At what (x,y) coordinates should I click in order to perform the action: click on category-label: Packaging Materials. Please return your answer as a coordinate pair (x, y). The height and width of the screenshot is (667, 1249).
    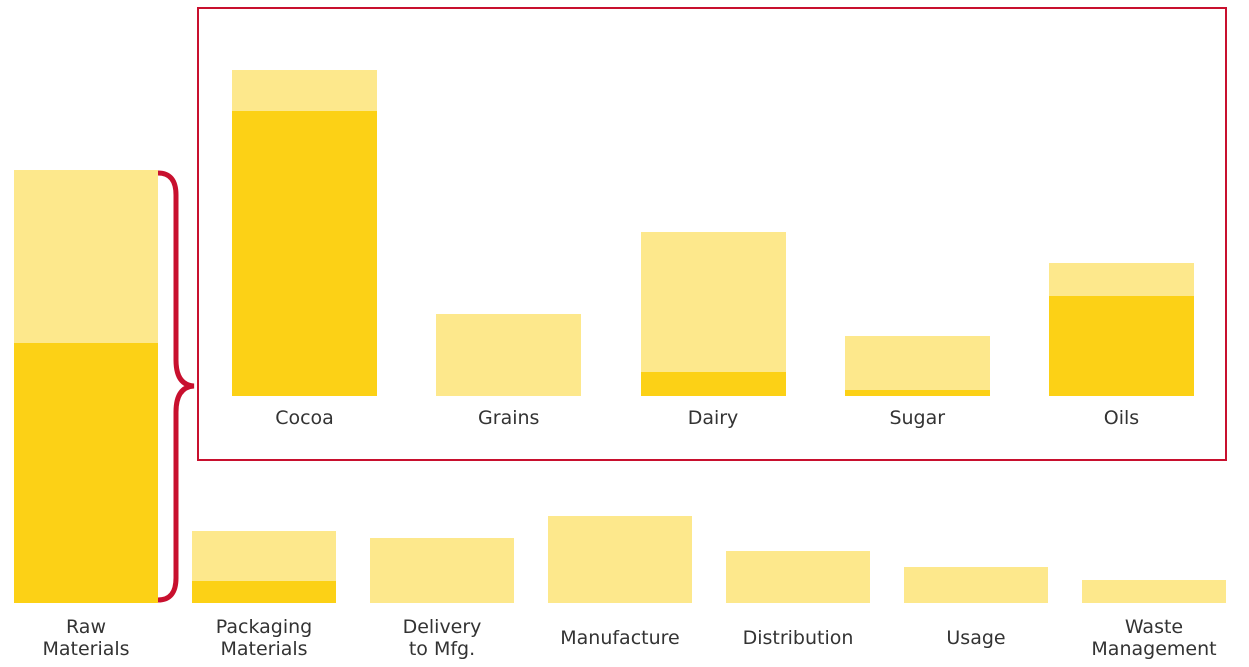
    Looking at the image, I should click on (264, 638).